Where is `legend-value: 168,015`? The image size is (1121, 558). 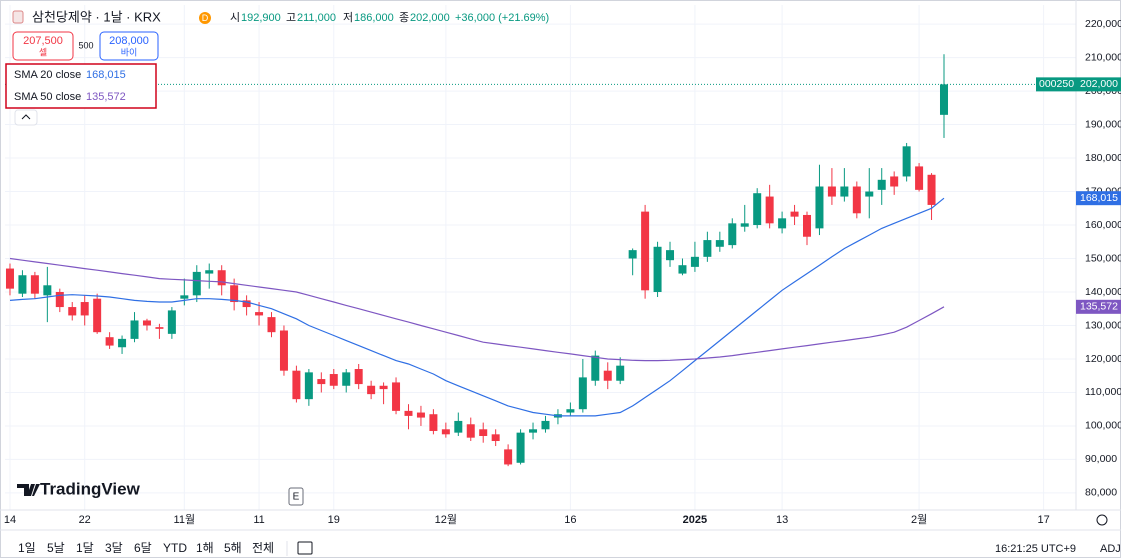
legend-value: 168,015 is located at coordinates (106, 75).